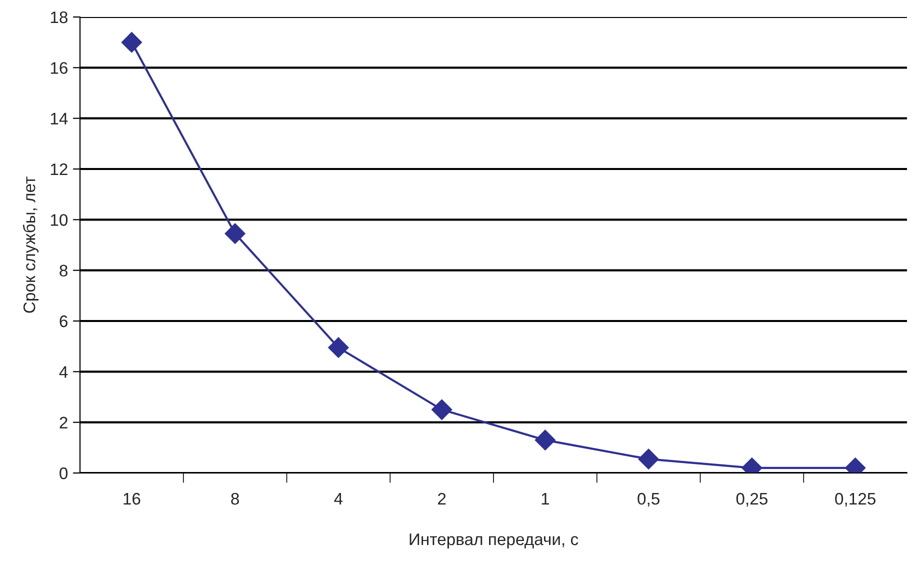 This screenshot has height=562, width=917. I want to click on x-tick-label: 1, so click(546, 499).